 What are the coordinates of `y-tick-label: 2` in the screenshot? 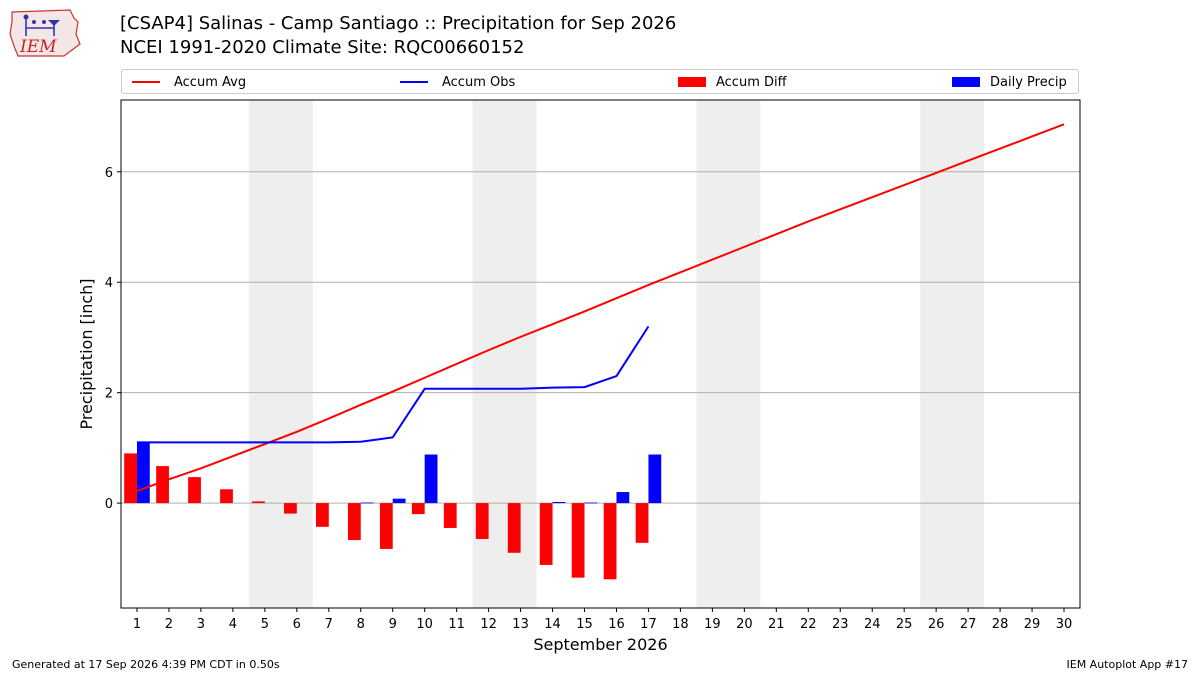 It's located at (109, 394).